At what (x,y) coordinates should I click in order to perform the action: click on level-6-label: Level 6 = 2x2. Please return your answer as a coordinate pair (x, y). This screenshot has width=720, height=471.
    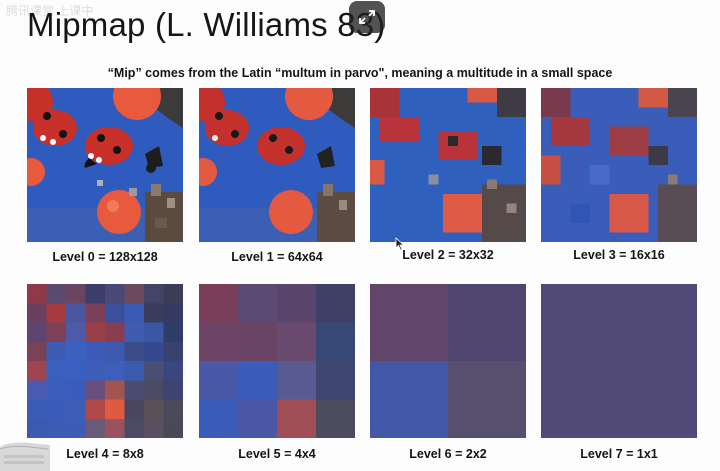
    Looking at the image, I should click on (448, 454).